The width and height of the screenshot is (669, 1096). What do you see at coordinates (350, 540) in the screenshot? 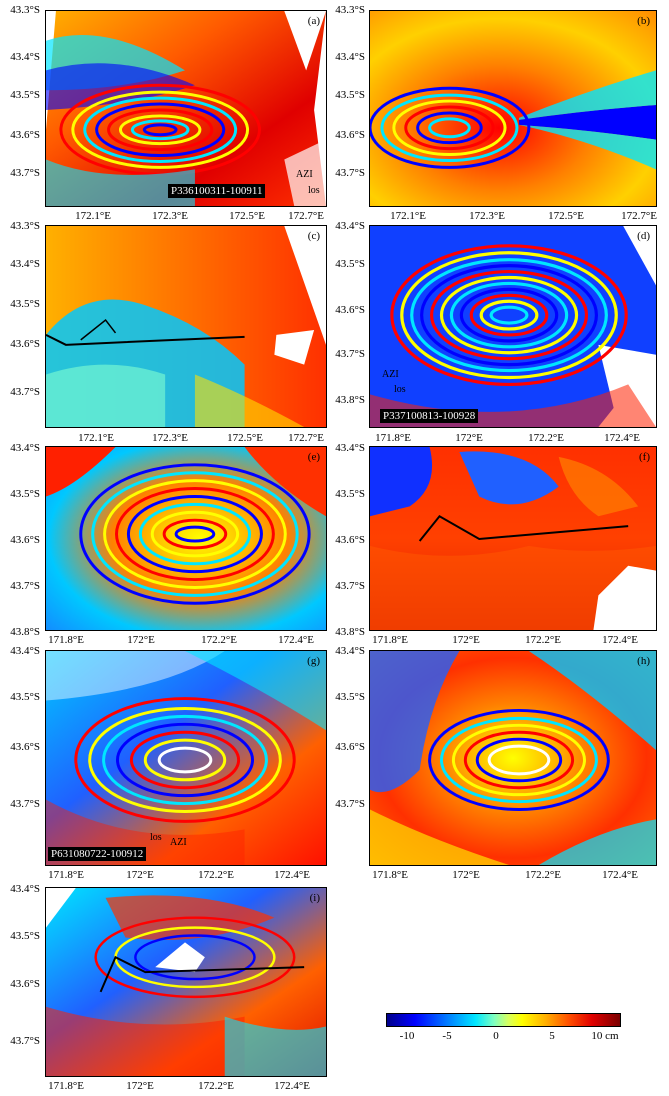
I see `lat-tick-f-3: 43.6°S` at bounding box center [350, 540].